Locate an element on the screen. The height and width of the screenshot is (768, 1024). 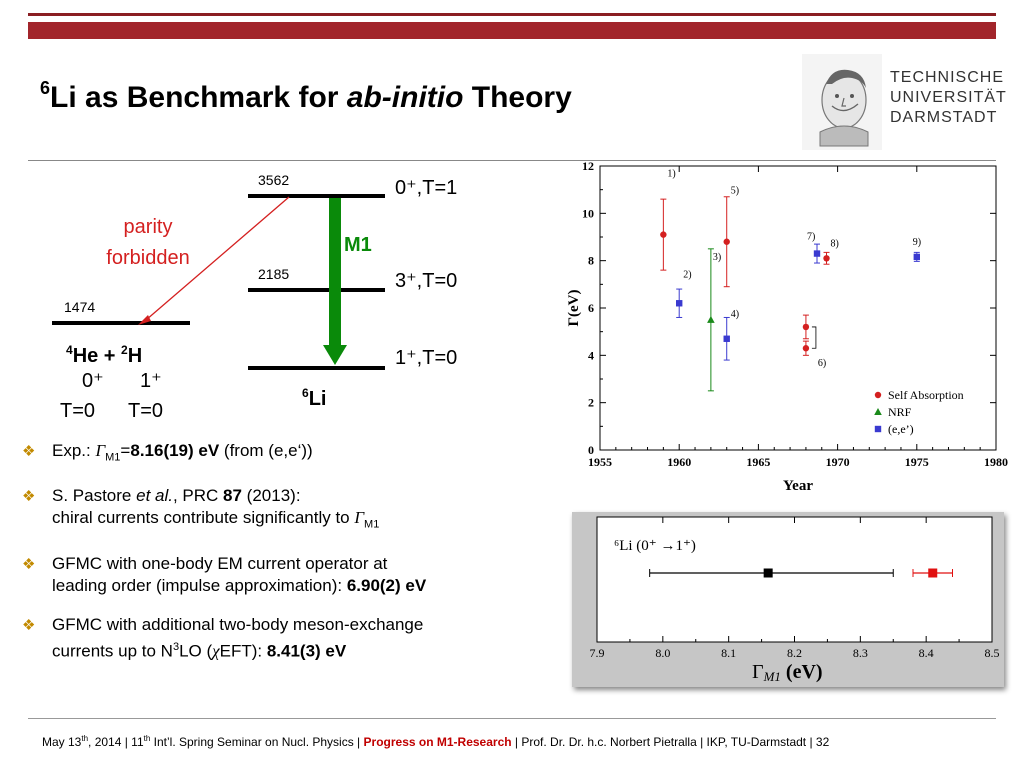
m1-label: M1 is located at coordinates (358, 245).